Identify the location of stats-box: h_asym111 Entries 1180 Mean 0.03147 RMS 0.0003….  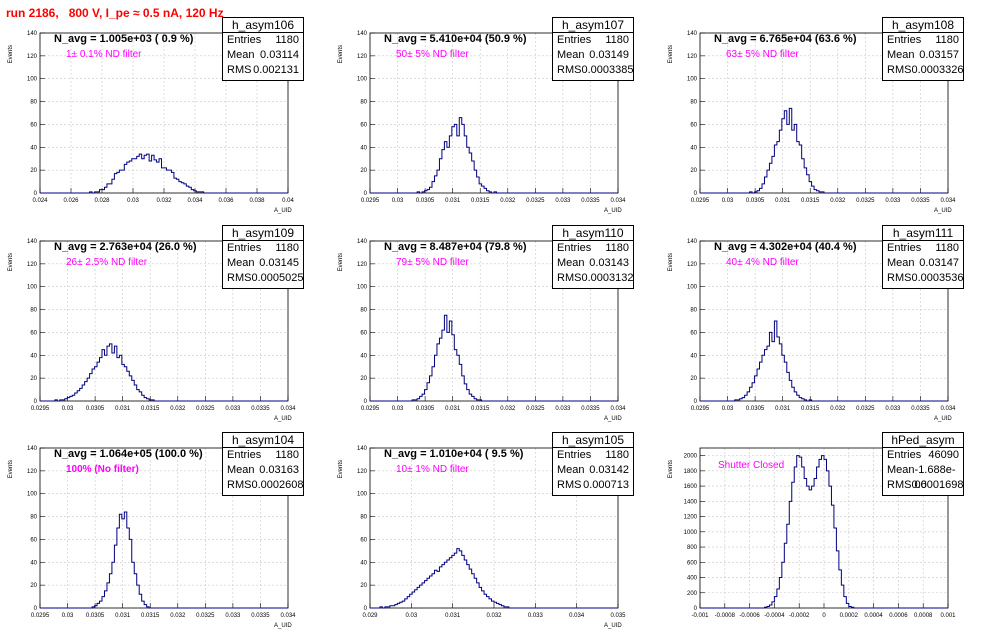
(923, 257).